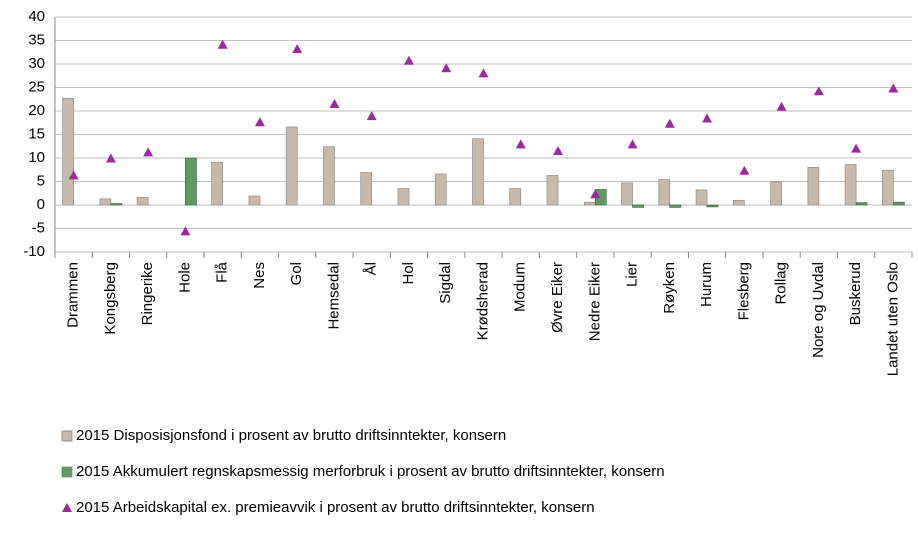  What do you see at coordinates (520, 287) in the screenshot?
I see `x-tick-label: Modum` at bounding box center [520, 287].